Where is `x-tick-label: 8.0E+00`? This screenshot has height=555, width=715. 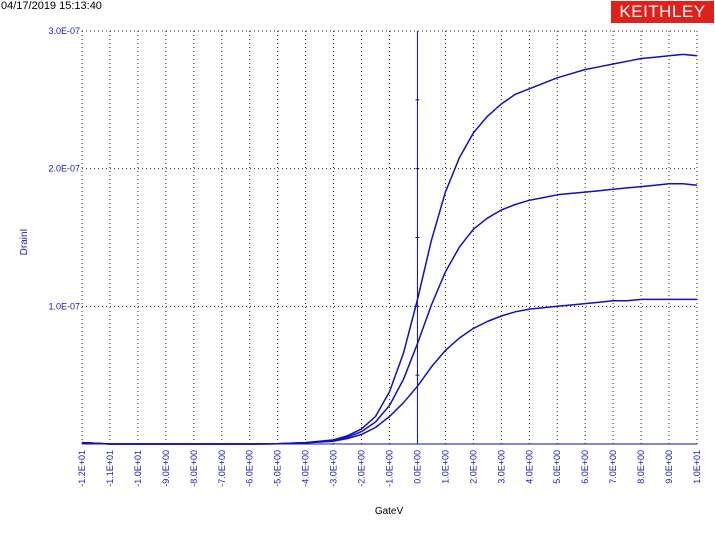 x-tick-label: 8.0E+00 is located at coordinates (641, 467).